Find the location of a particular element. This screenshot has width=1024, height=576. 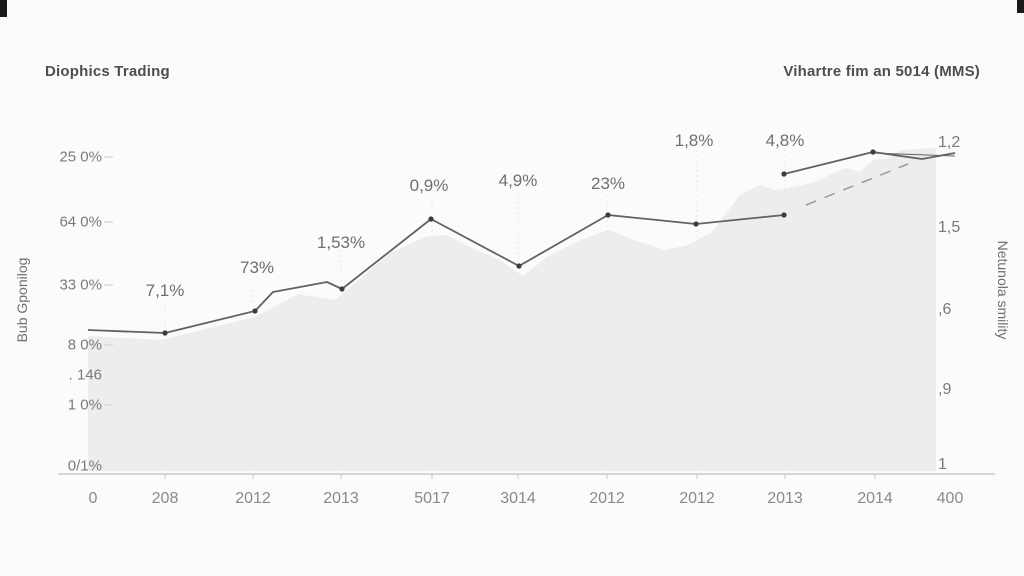

x-tick-label: 5017 is located at coordinates (432, 498).